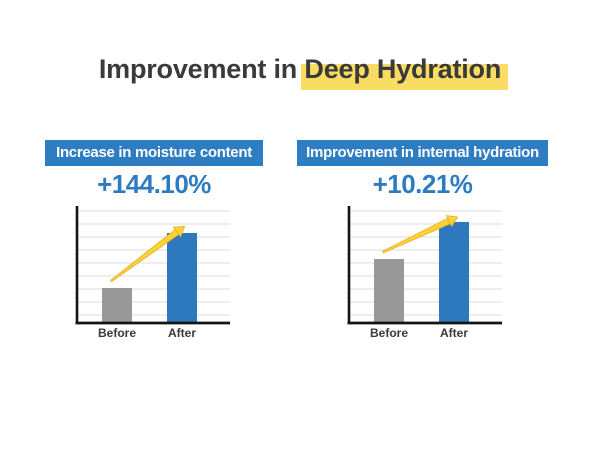  I want to click on internal-hydration-percent-value: +10.21%, so click(422, 184).